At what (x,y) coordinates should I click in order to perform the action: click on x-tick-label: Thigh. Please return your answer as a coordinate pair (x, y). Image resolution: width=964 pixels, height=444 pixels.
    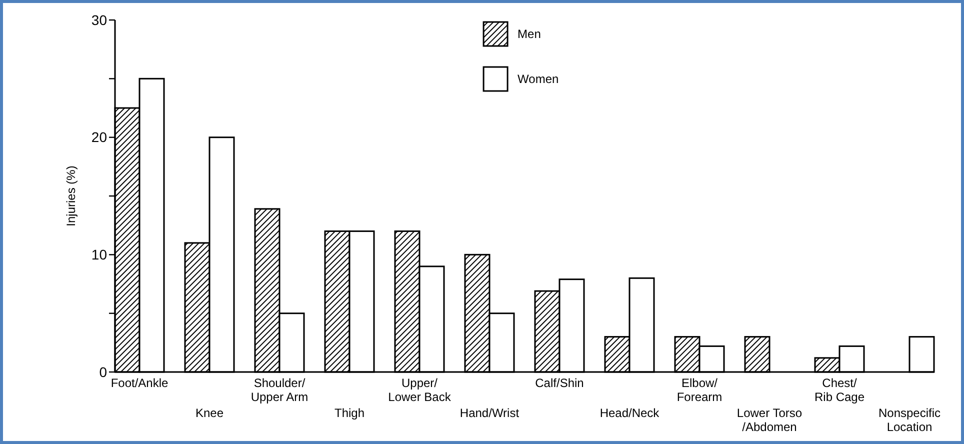
    Looking at the image, I should click on (349, 413).